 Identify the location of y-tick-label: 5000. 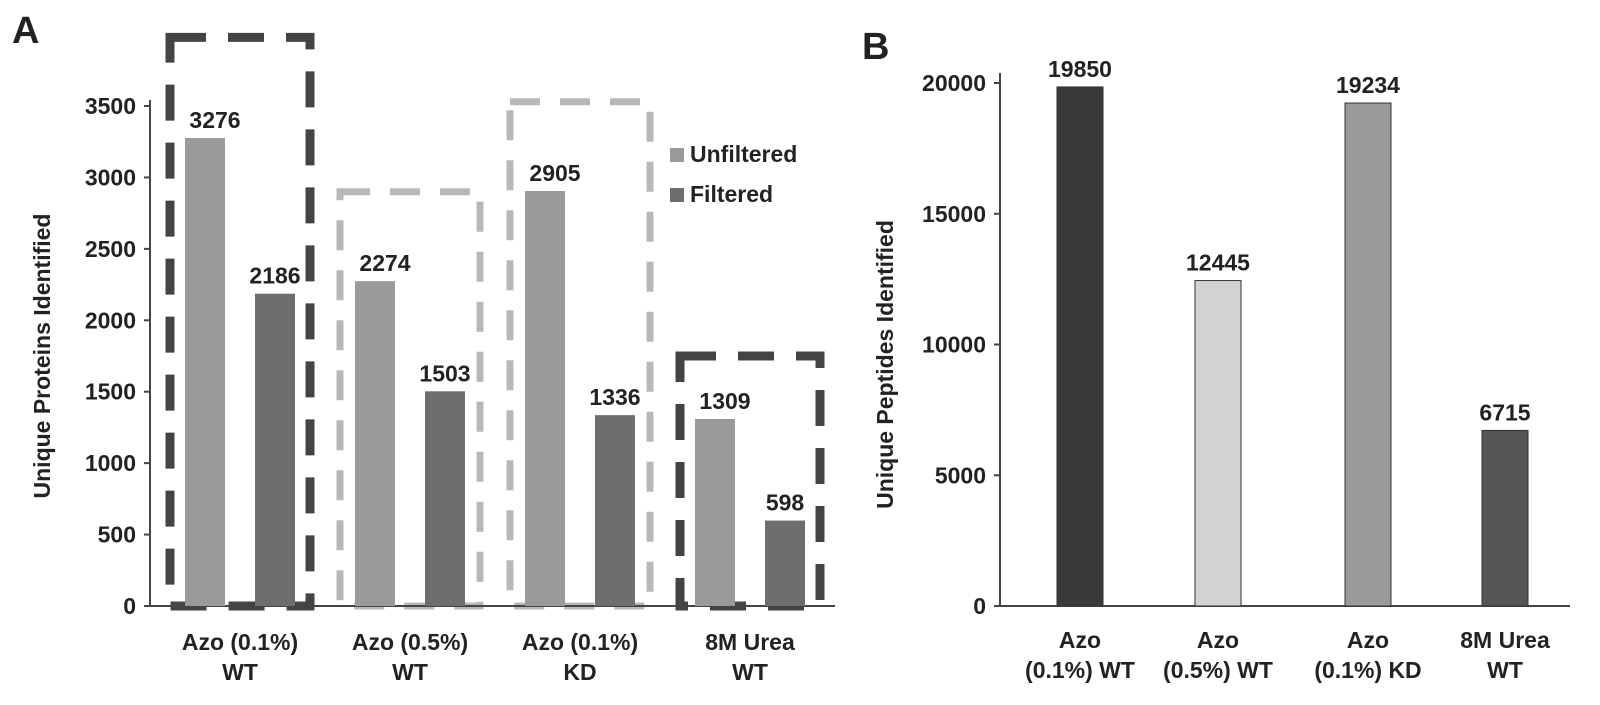
(960, 475).